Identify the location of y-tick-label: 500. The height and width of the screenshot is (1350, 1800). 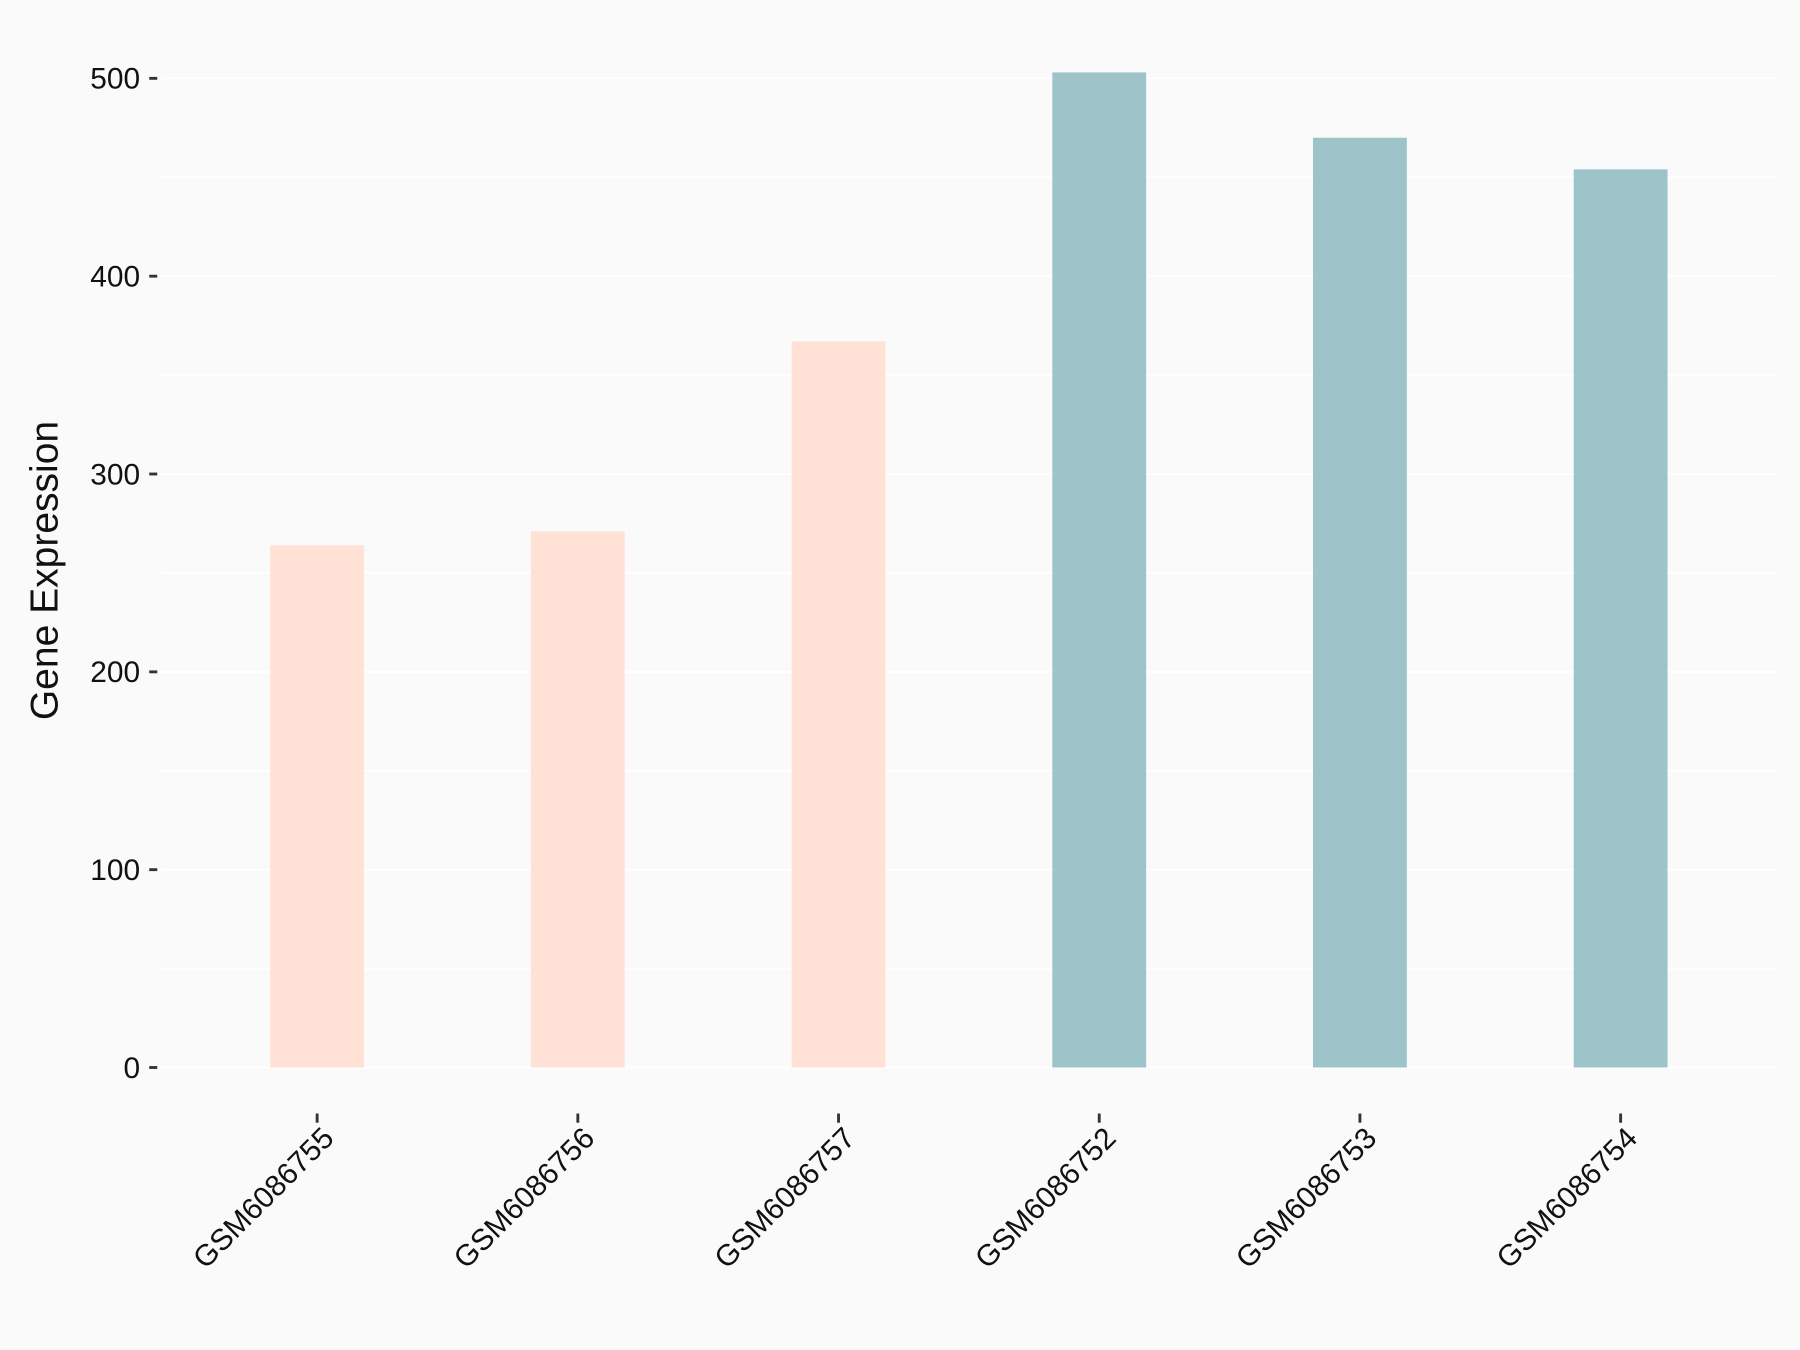
(115, 79).